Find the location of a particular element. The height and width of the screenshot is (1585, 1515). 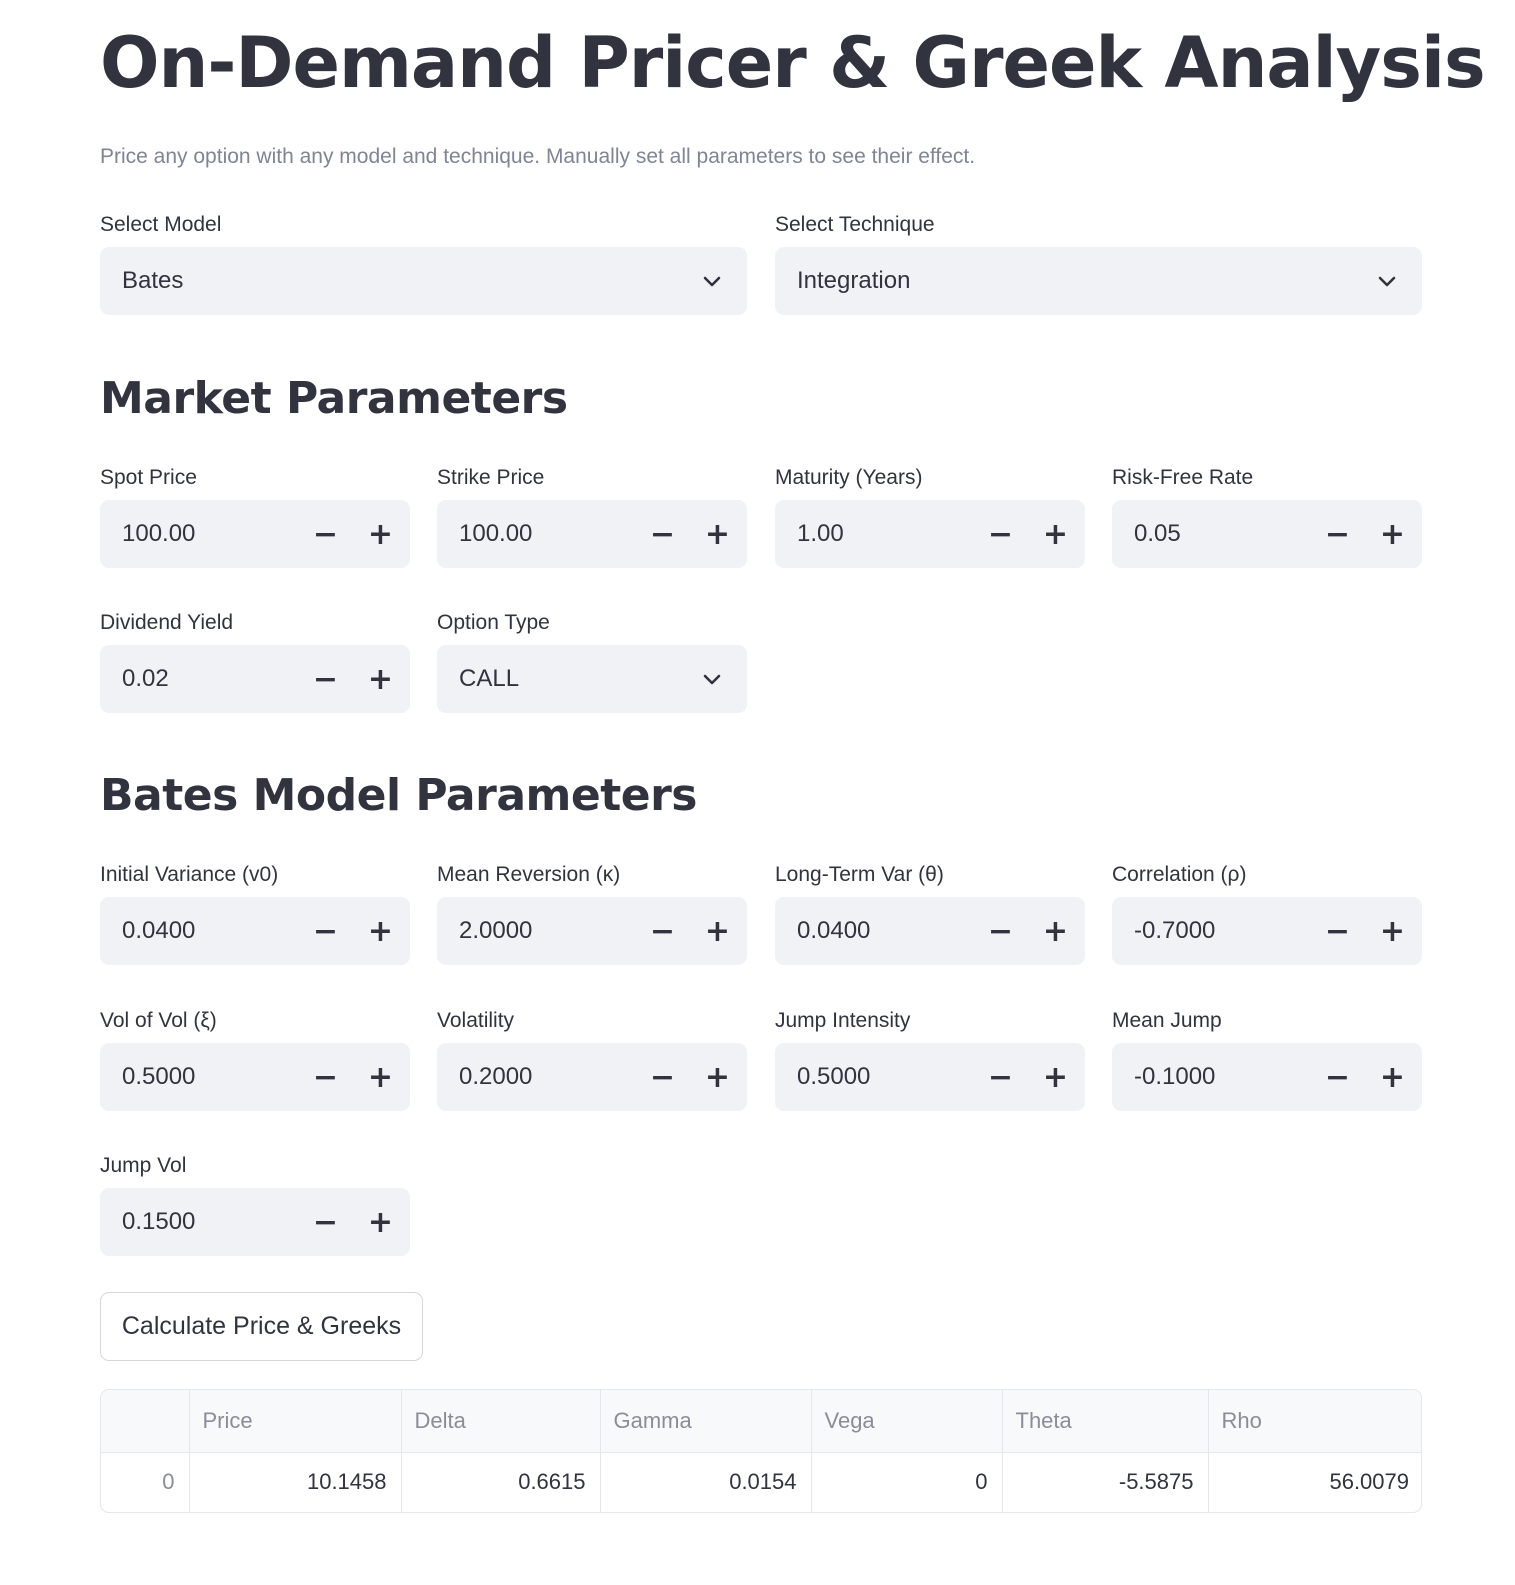

mean-reversion-value: 2.0000 is located at coordinates (496, 930).